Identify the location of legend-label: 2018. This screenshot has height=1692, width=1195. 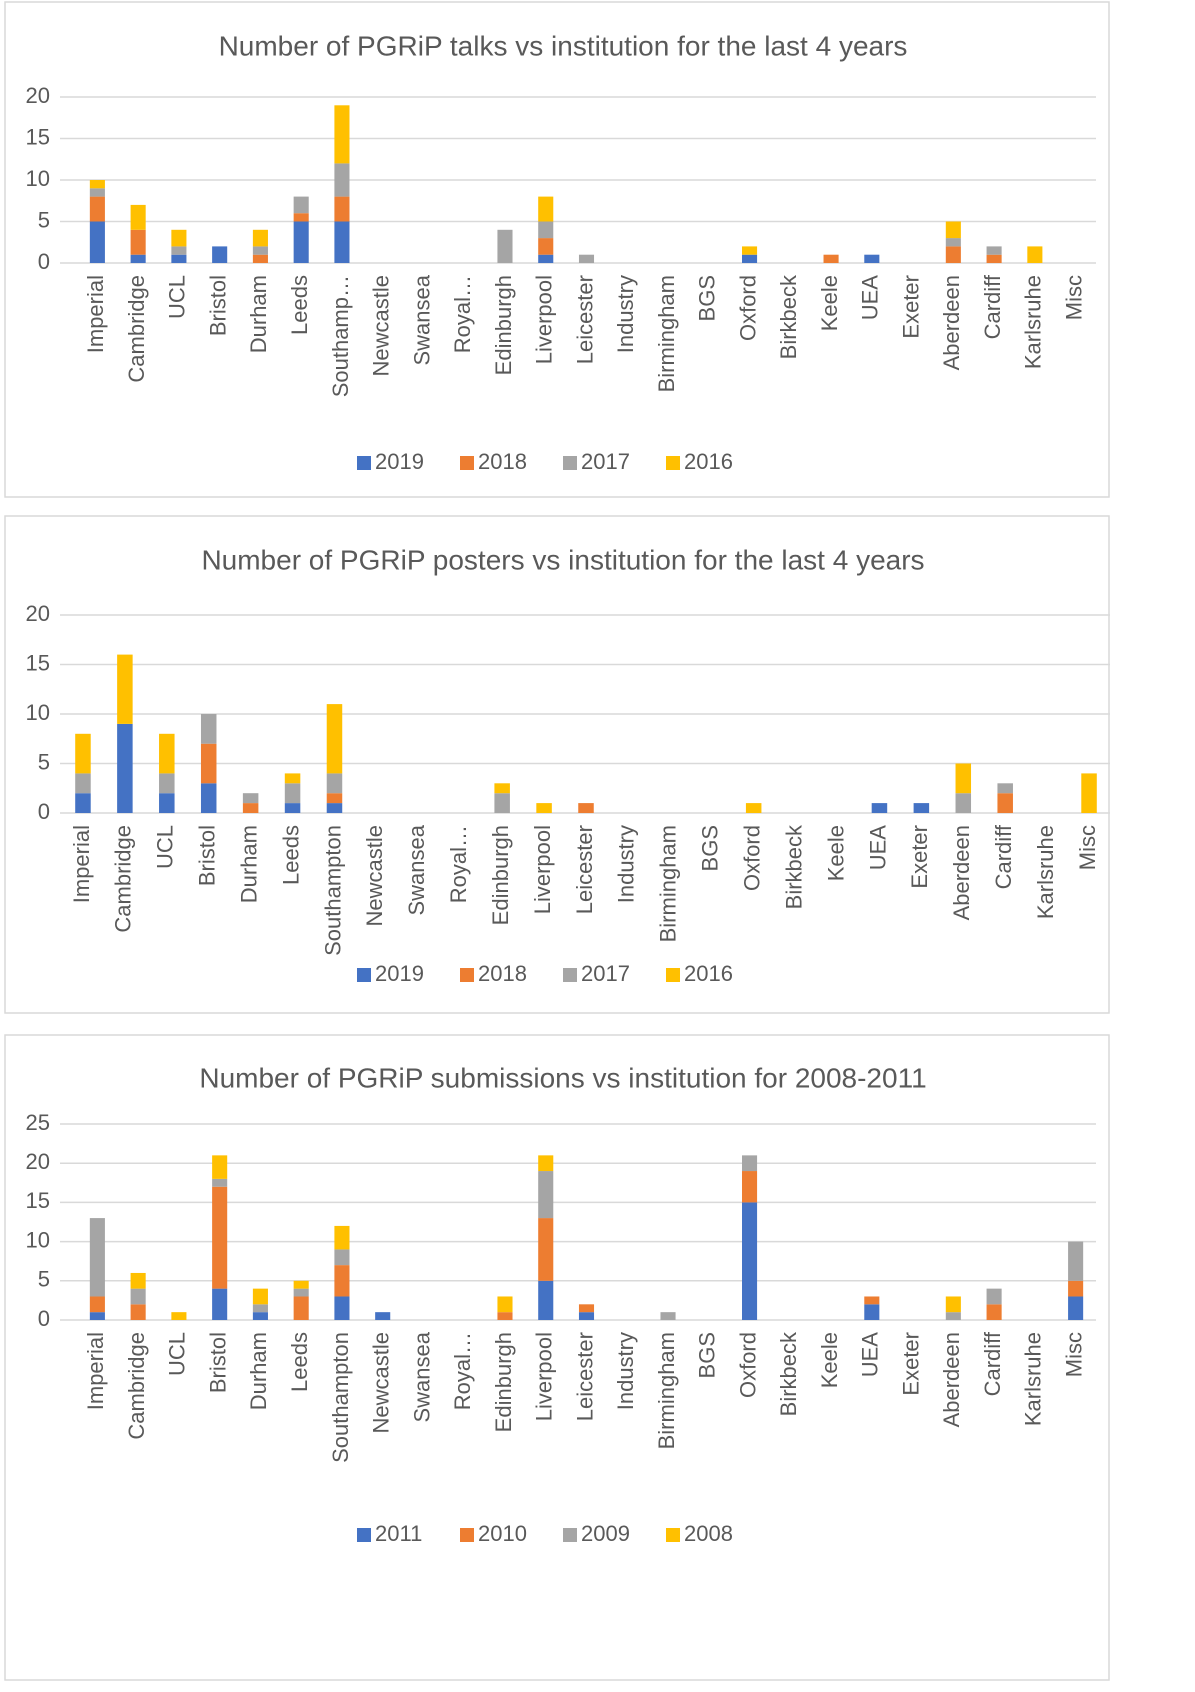
(502, 973).